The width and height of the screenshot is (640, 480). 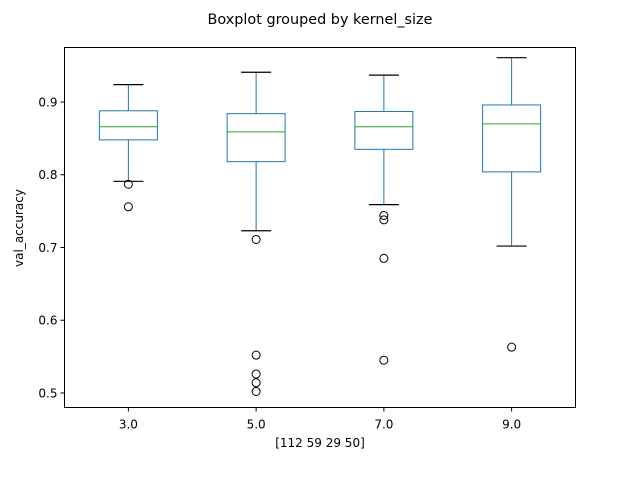 What do you see at coordinates (19, 228) in the screenshot?
I see `y-axis-title: val_accuracy` at bounding box center [19, 228].